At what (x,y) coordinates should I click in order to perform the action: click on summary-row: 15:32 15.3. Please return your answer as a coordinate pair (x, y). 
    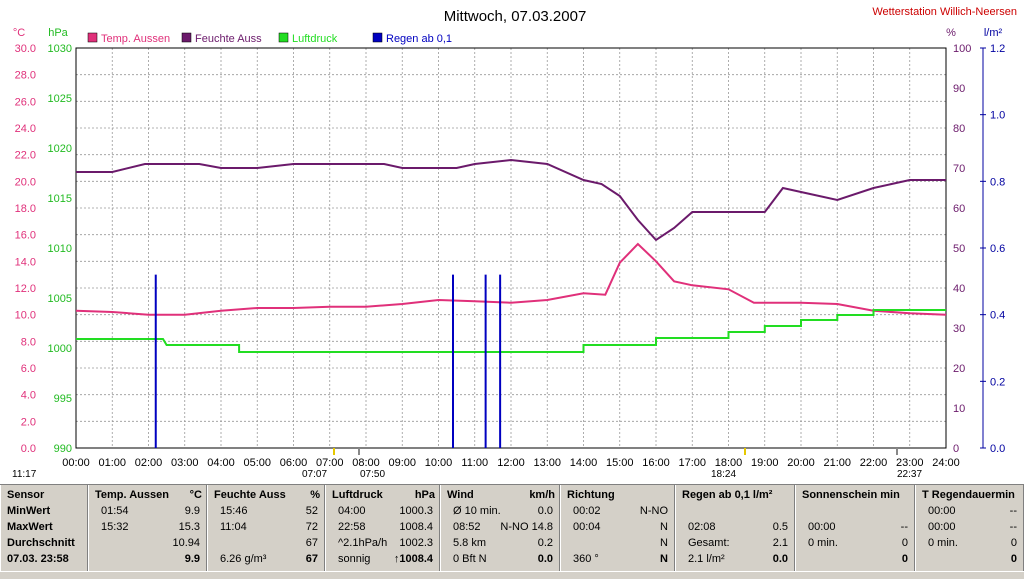
    Looking at the image, I should click on (147, 527).